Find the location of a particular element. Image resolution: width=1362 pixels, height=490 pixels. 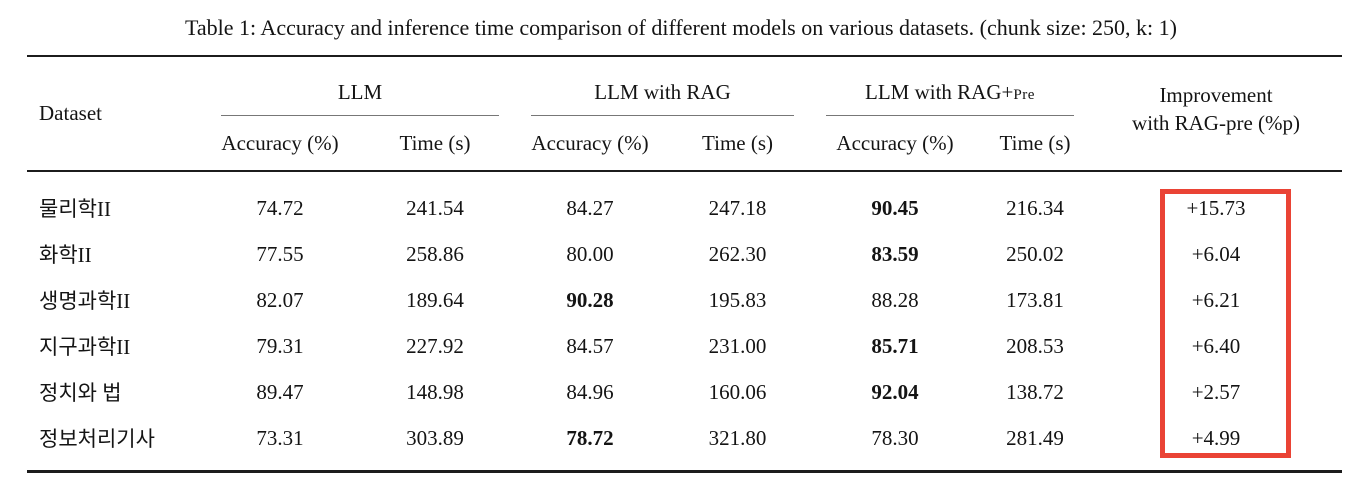

cell-improvement: +4.99 is located at coordinates (1216, 437).